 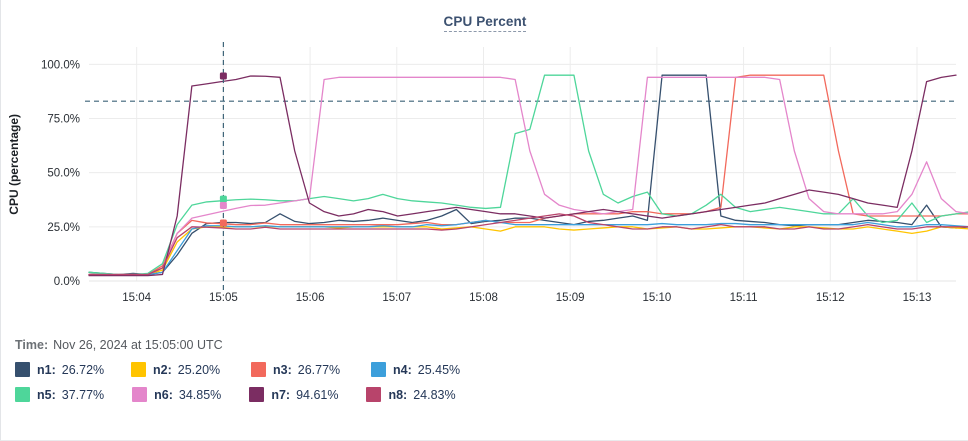 I want to click on series-line-n4, so click(x=528, y=247).